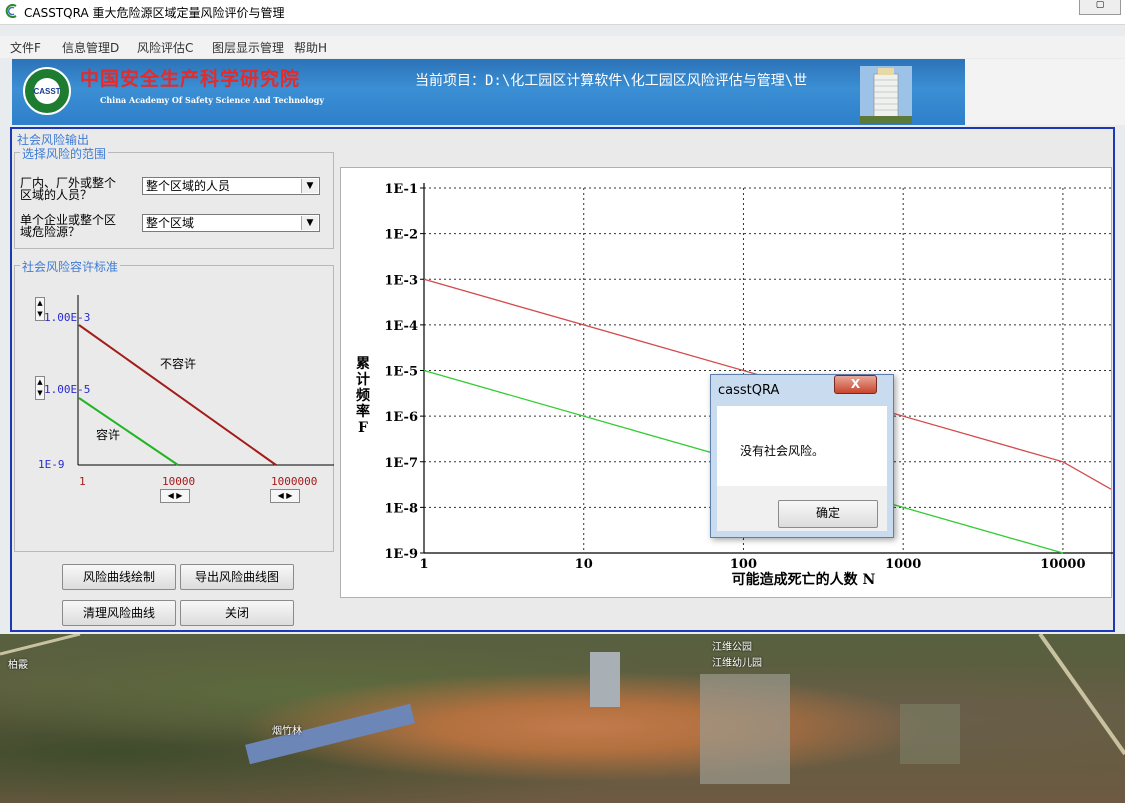 This screenshot has height=803, width=1125. Describe the element at coordinates (562, 12) in the screenshot. I see `title-bar: CASSTQRA 重大危险源区域定量风险评价与管理 ▢` at that location.